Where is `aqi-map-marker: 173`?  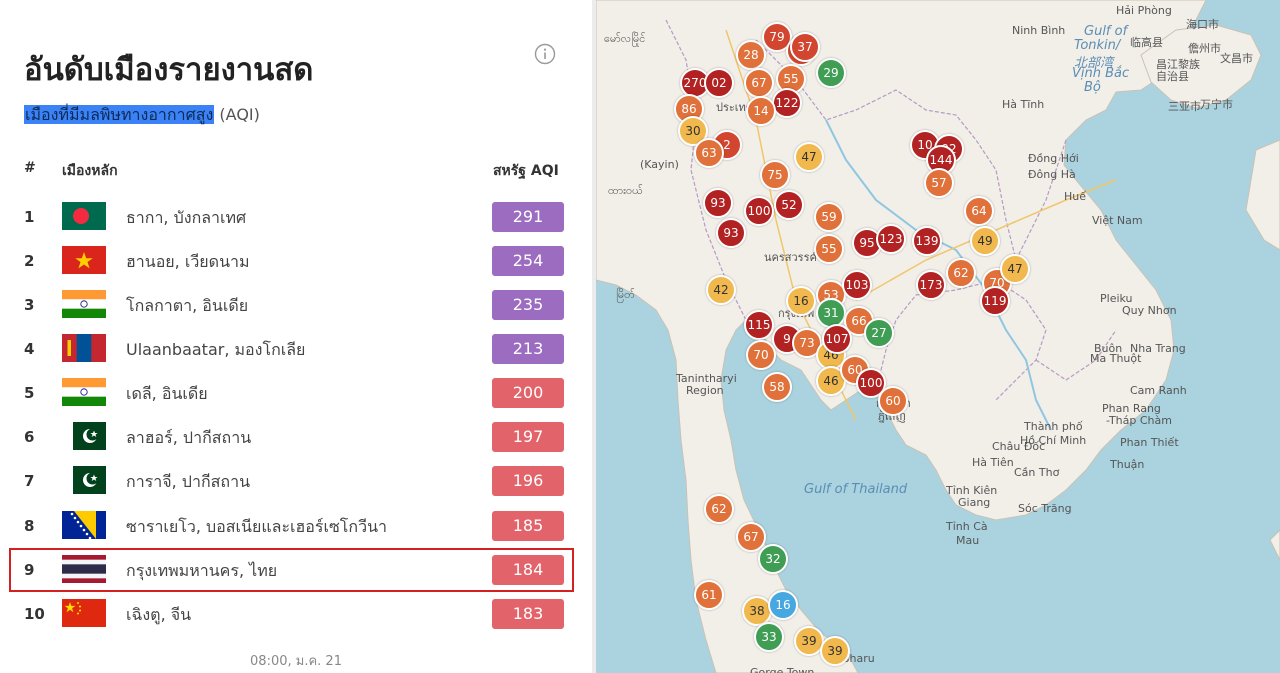 aqi-map-marker: 173 is located at coordinates (931, 285).